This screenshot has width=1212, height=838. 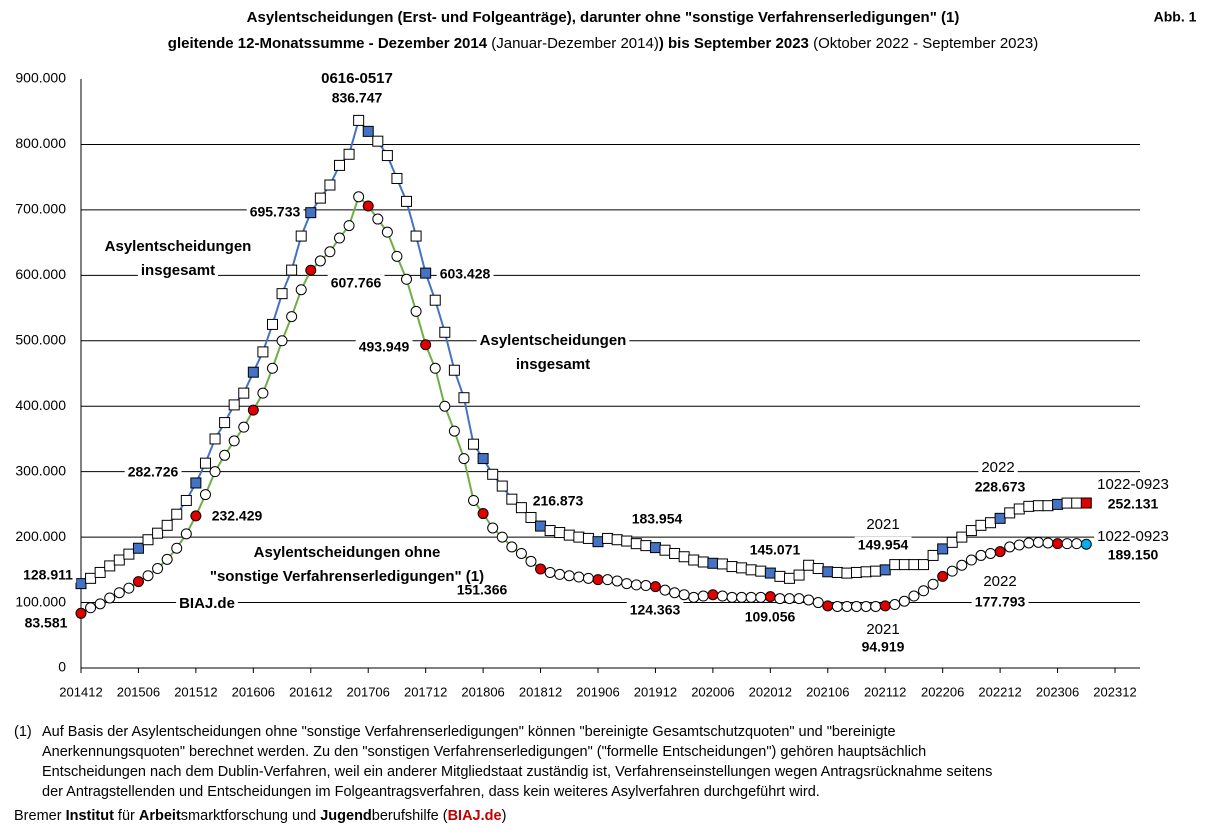 I want to click on source-part: Arbeit, so click(x=159, y=816).